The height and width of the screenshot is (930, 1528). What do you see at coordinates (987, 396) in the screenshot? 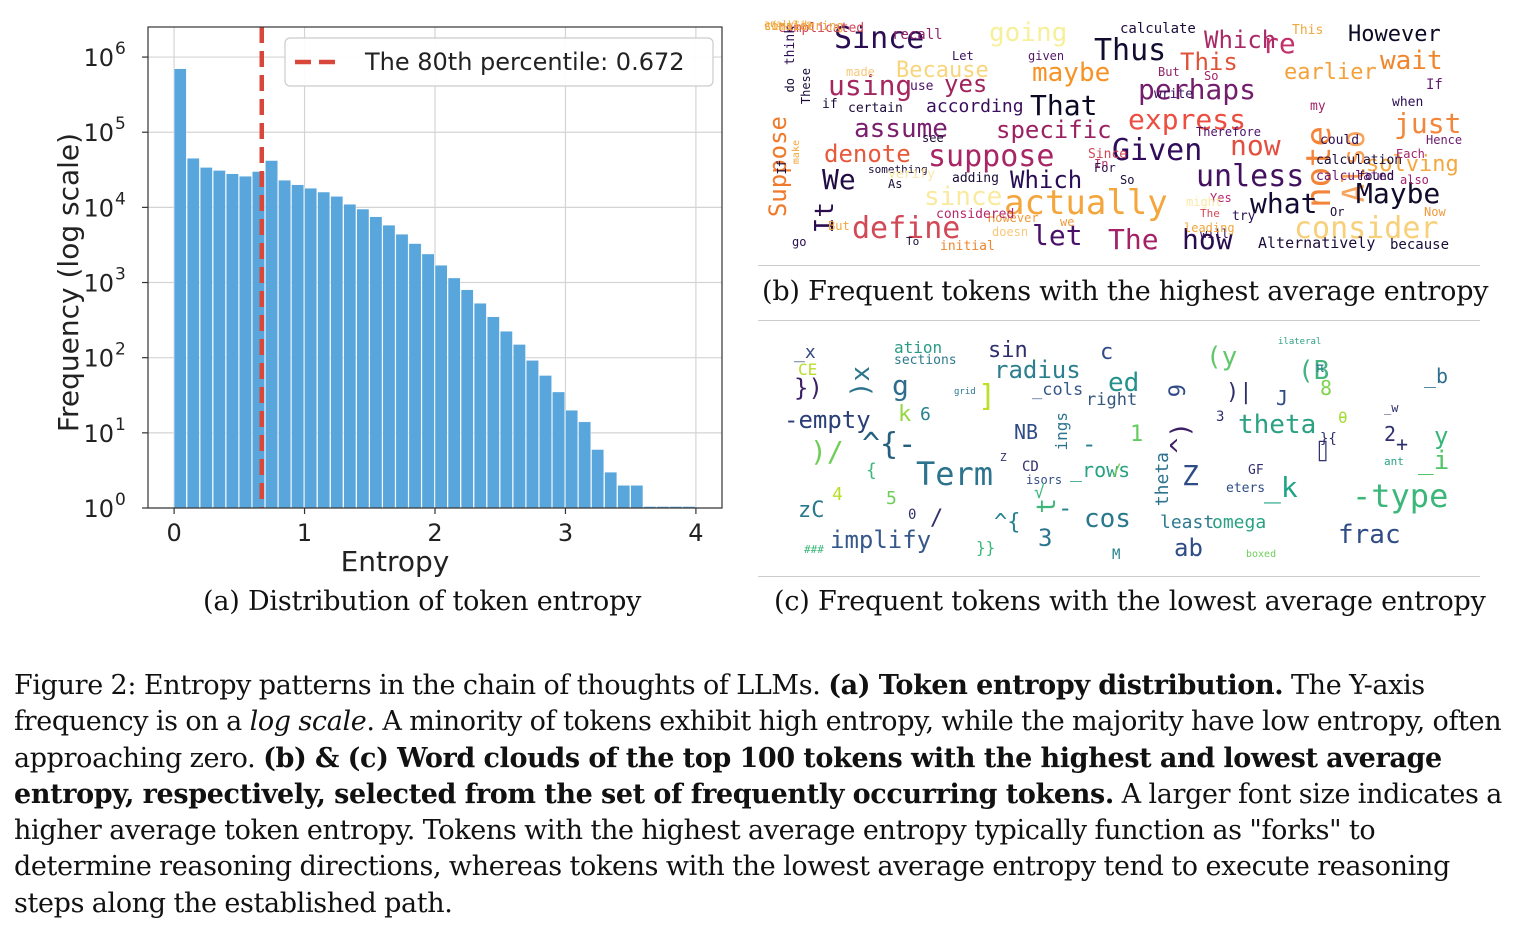
I see `cloud-word: ]` at bounding box center [987, 396].